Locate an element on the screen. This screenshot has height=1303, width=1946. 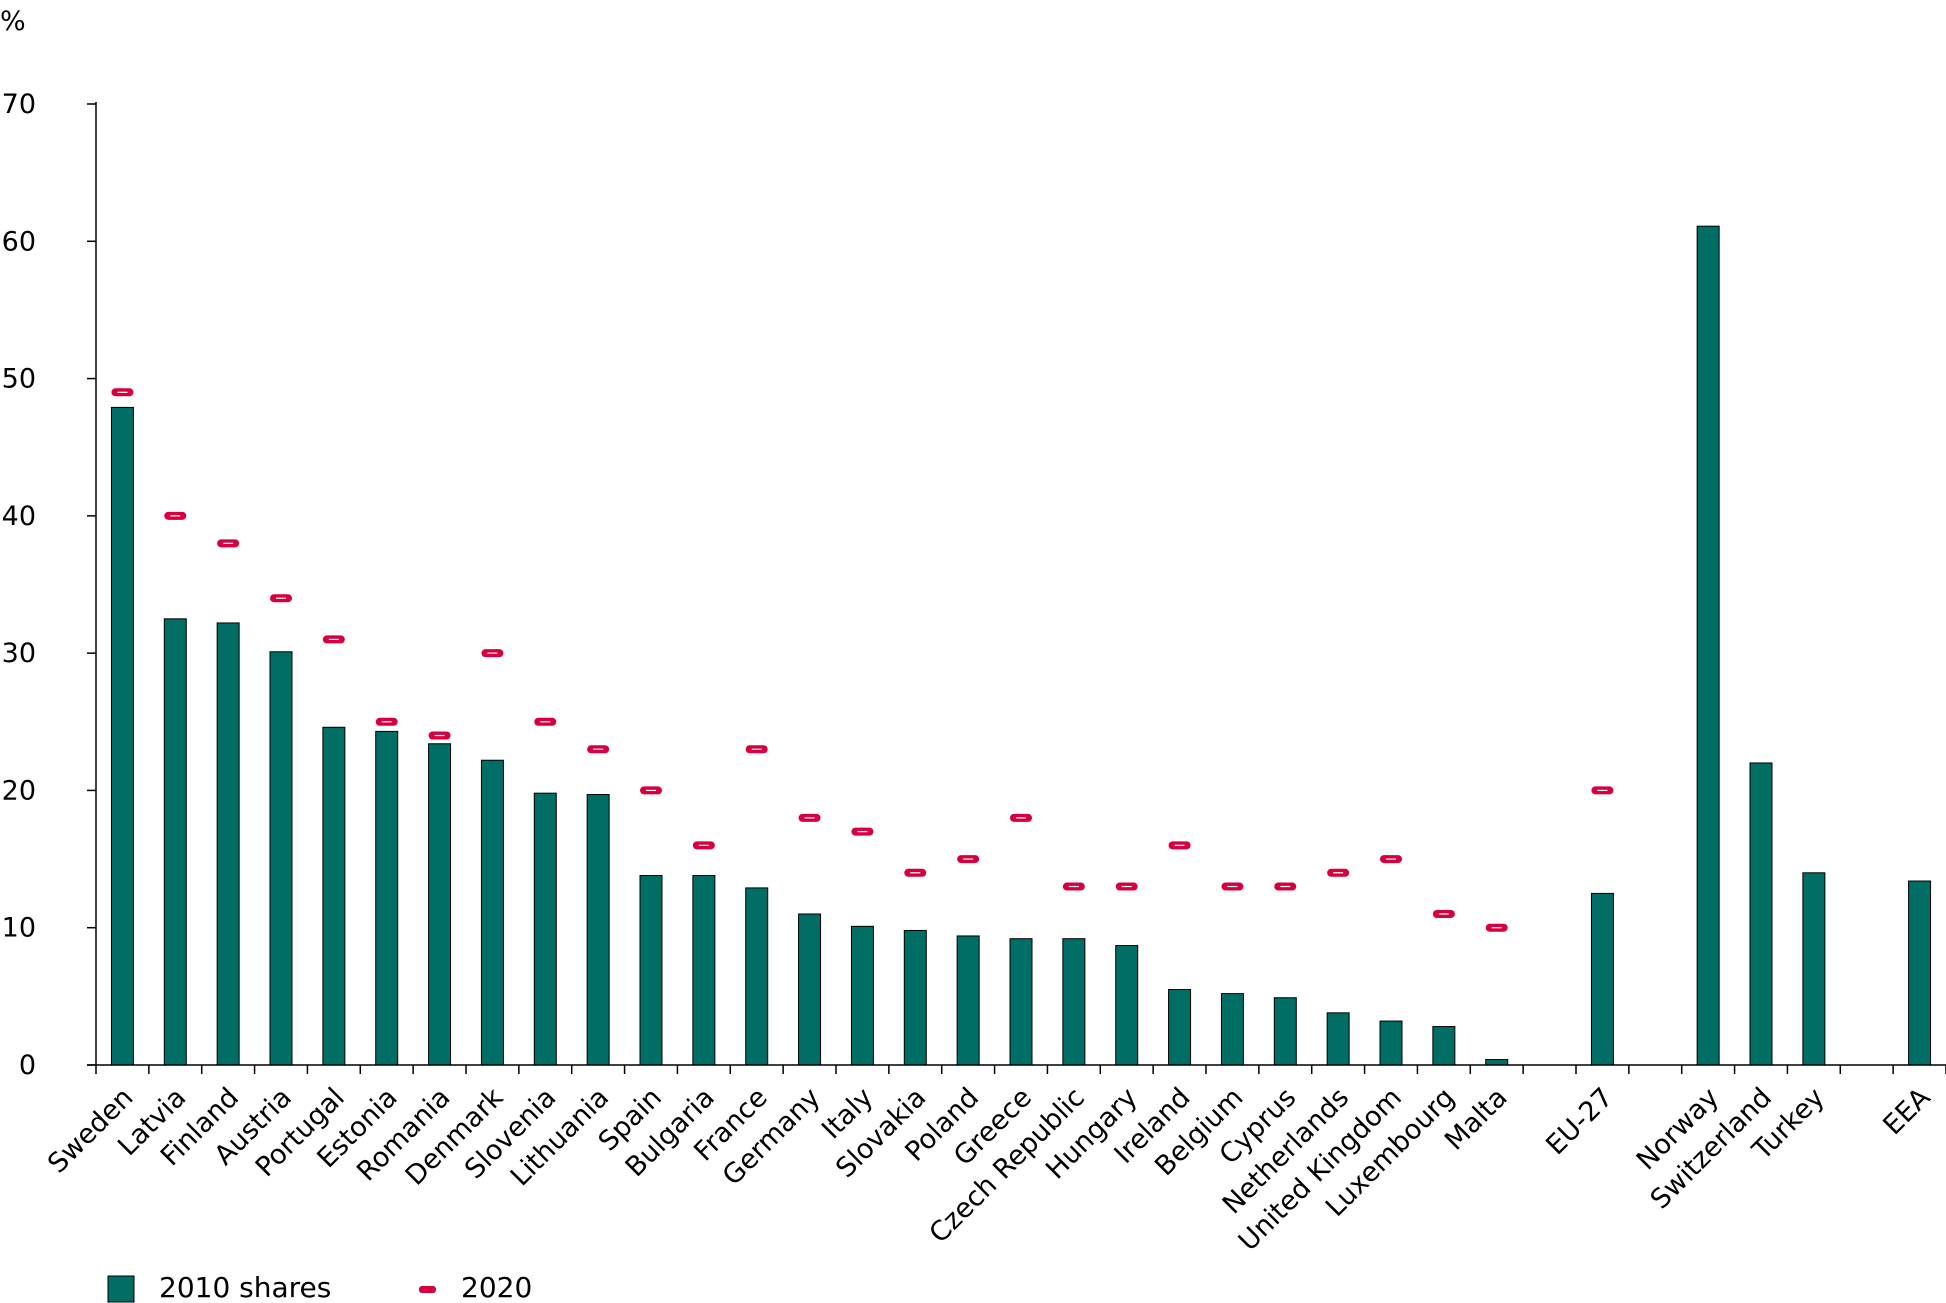
y-tick-label: 10 is located at coordinates (19, 928).